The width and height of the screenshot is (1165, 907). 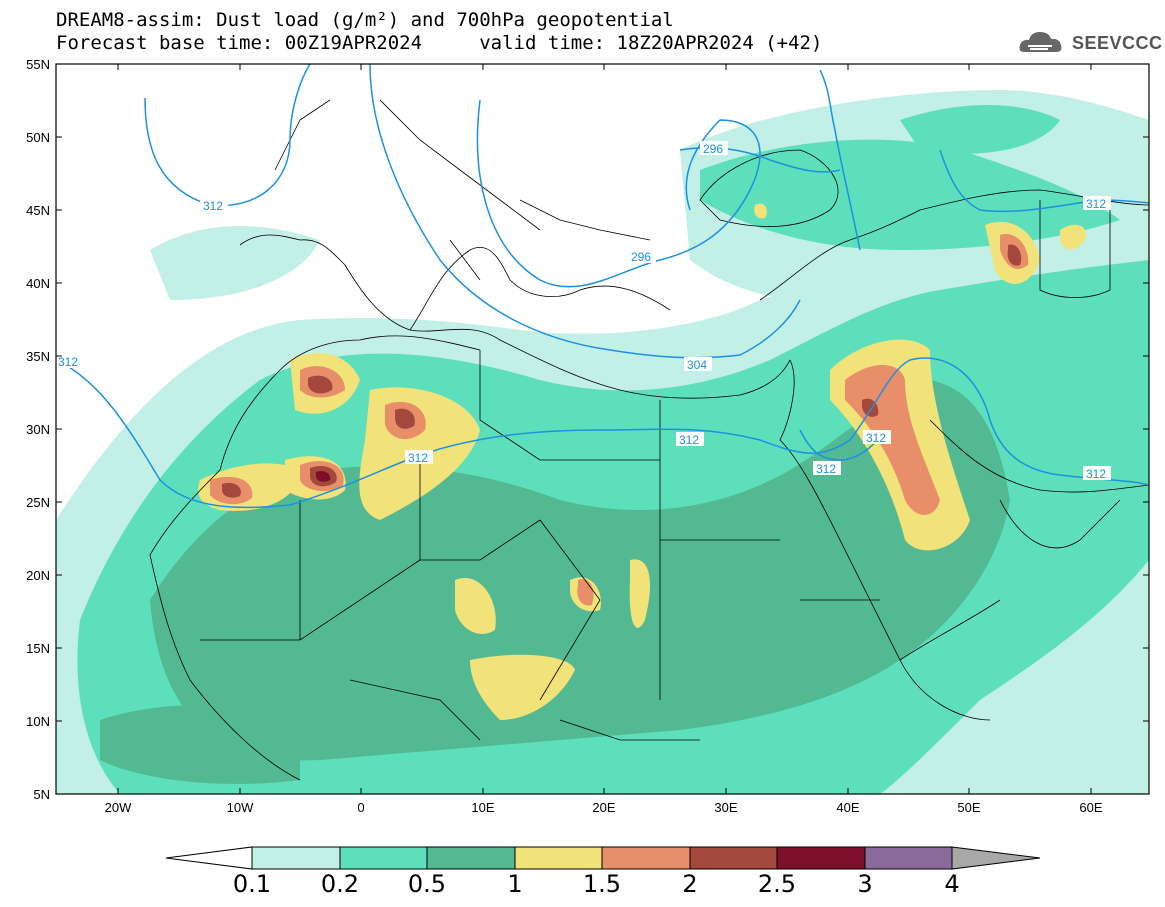 I want to click on lat-label: 30N, so click(x=38, y=429).